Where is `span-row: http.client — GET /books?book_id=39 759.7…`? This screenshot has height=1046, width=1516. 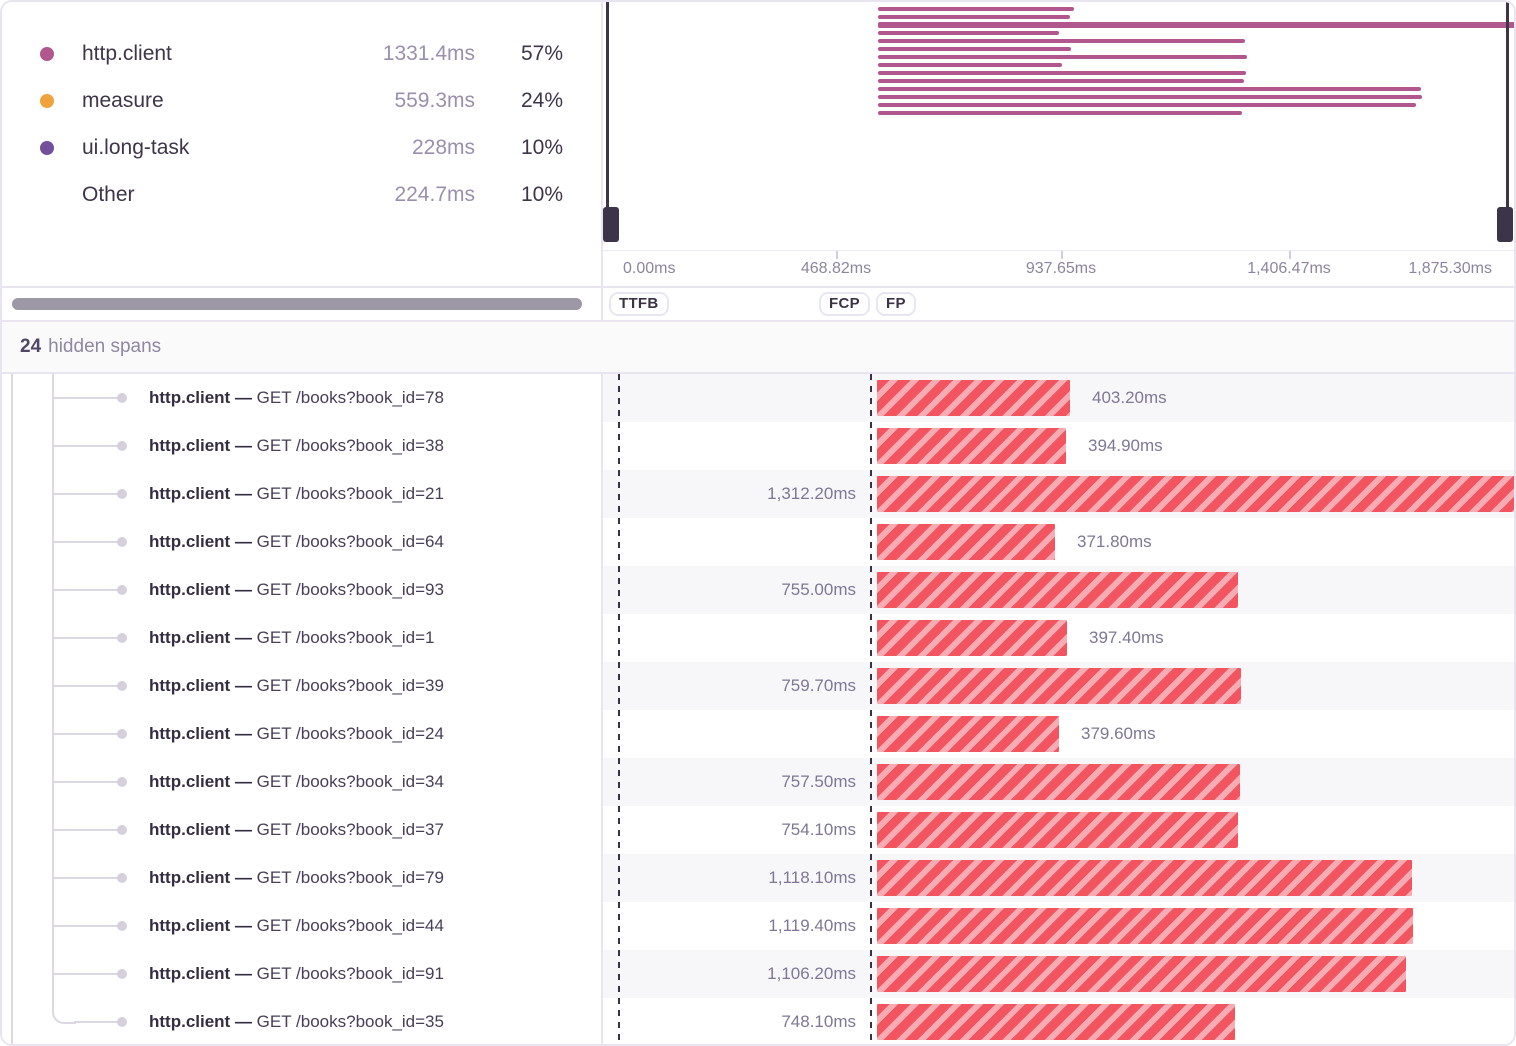 span-row: http.client — GET /books?book_id=39 759.7… is located at coordinates (758, 686).